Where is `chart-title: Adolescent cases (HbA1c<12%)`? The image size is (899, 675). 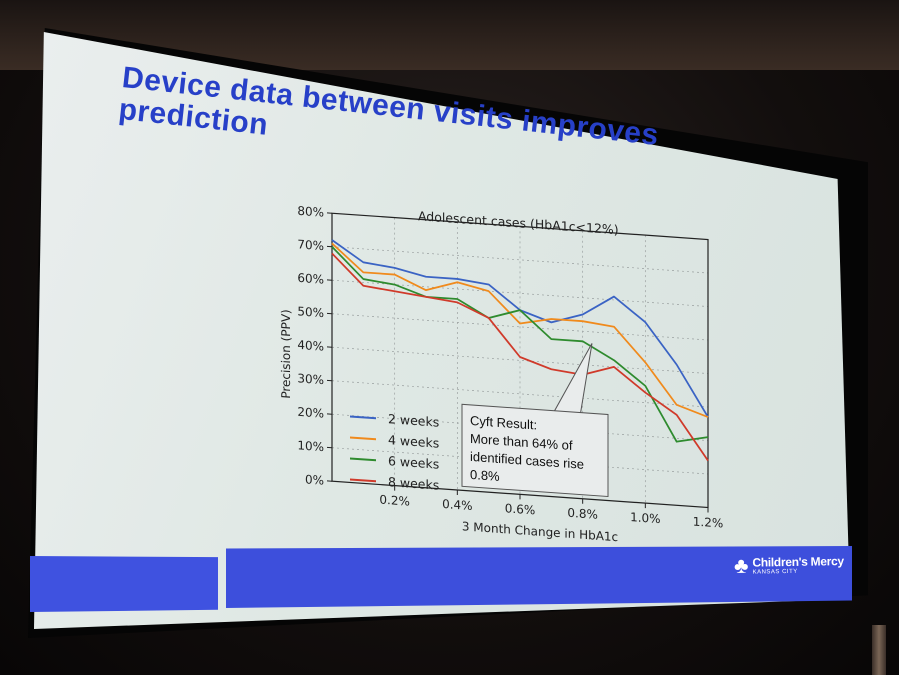
chart-title: Adolescent cases (HbA1c<12%) is located at coordinates (518, 222).